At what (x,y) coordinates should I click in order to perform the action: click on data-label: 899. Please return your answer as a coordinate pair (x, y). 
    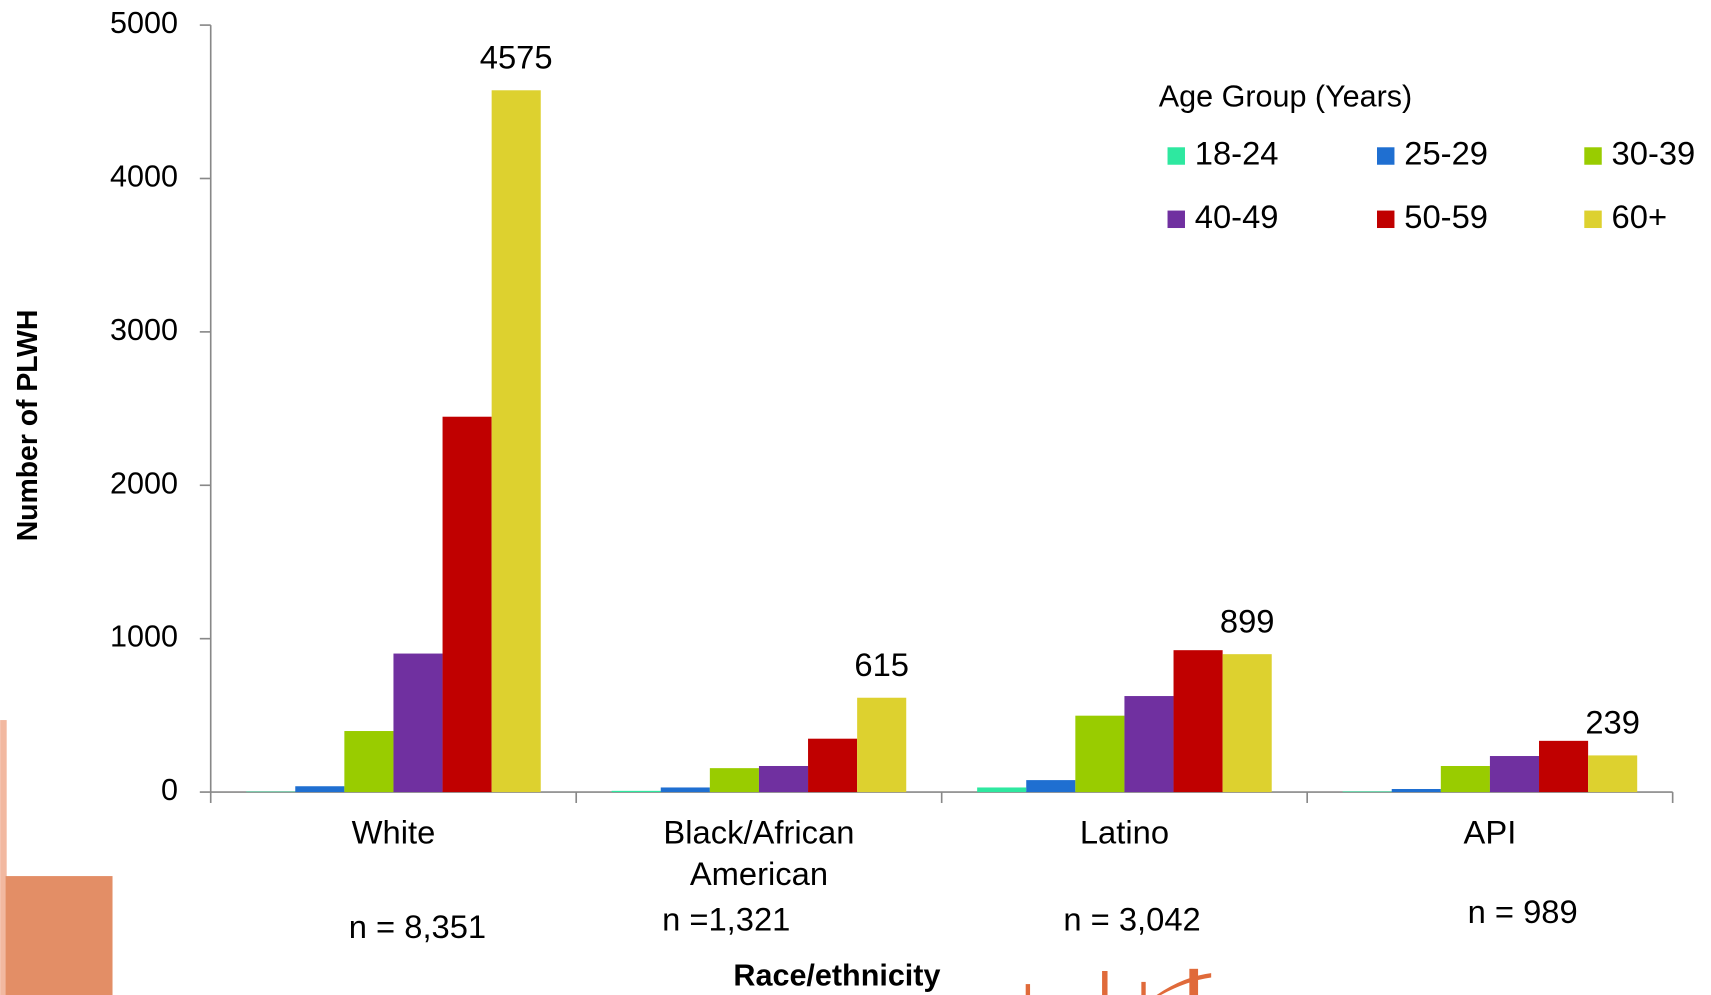
    Looking at the image, I should click on (1247, 620).